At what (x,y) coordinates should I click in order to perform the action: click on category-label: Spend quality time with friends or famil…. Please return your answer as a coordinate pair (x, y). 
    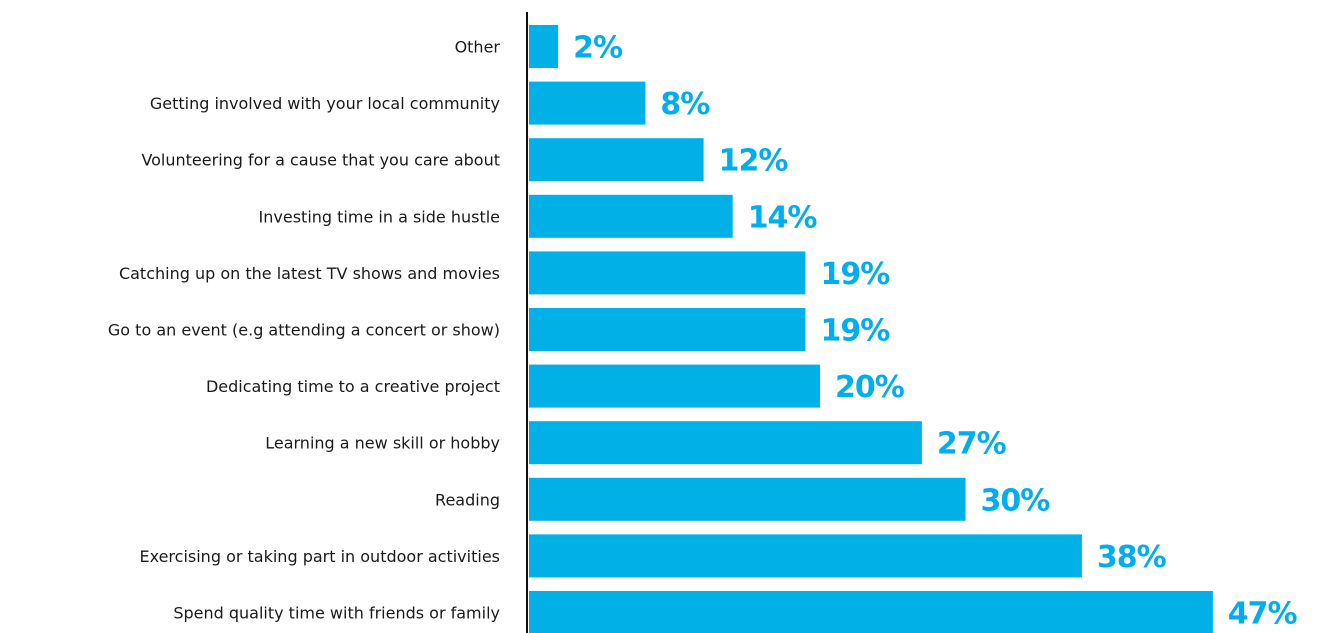
    Looking at the image, I should click on (336, 613).